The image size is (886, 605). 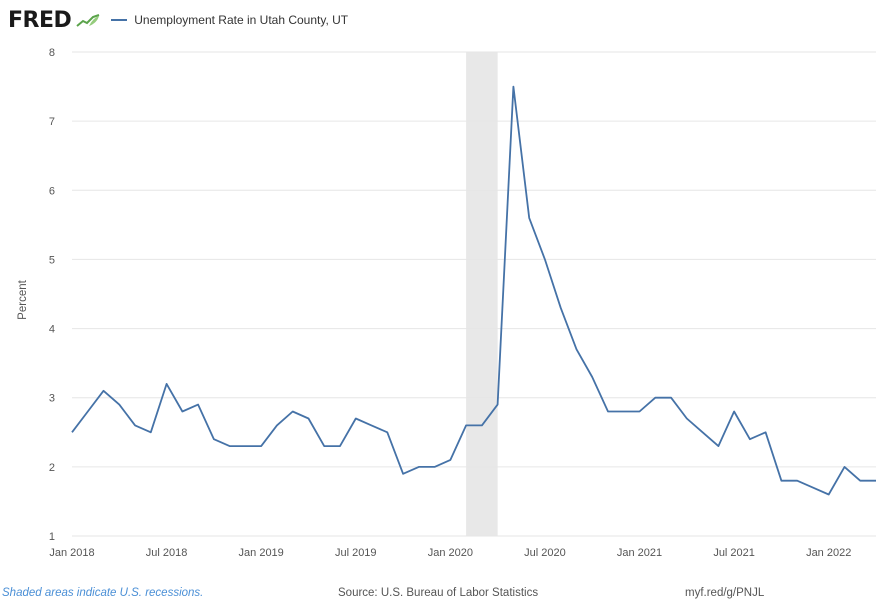 What do you see at coordinates (103, 593) in the screenshot?
I see `recession-note: Shaded areas indicate U.S. recessions.` at bounding box center [103, 593].